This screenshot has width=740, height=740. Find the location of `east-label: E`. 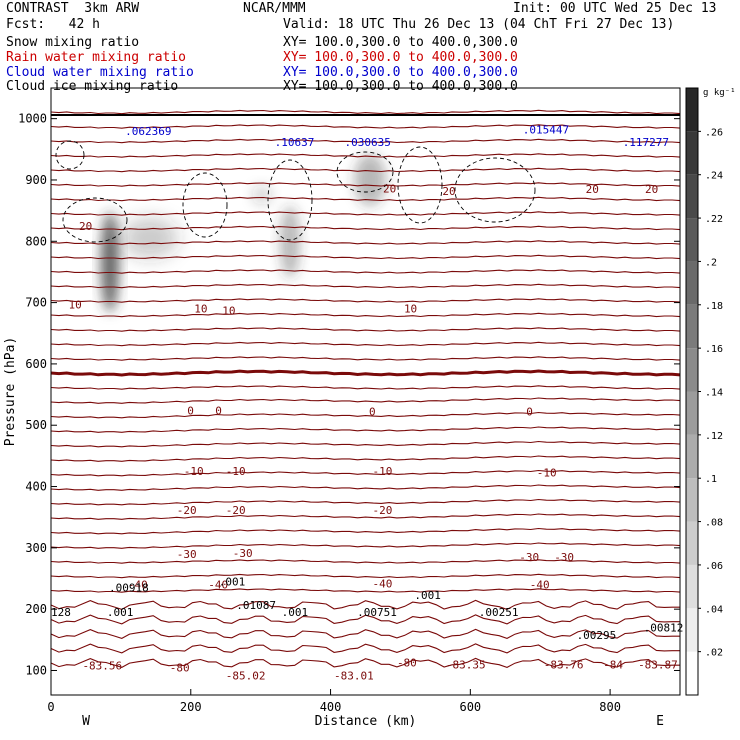

east-label: E is located at coordinates (660, 721).